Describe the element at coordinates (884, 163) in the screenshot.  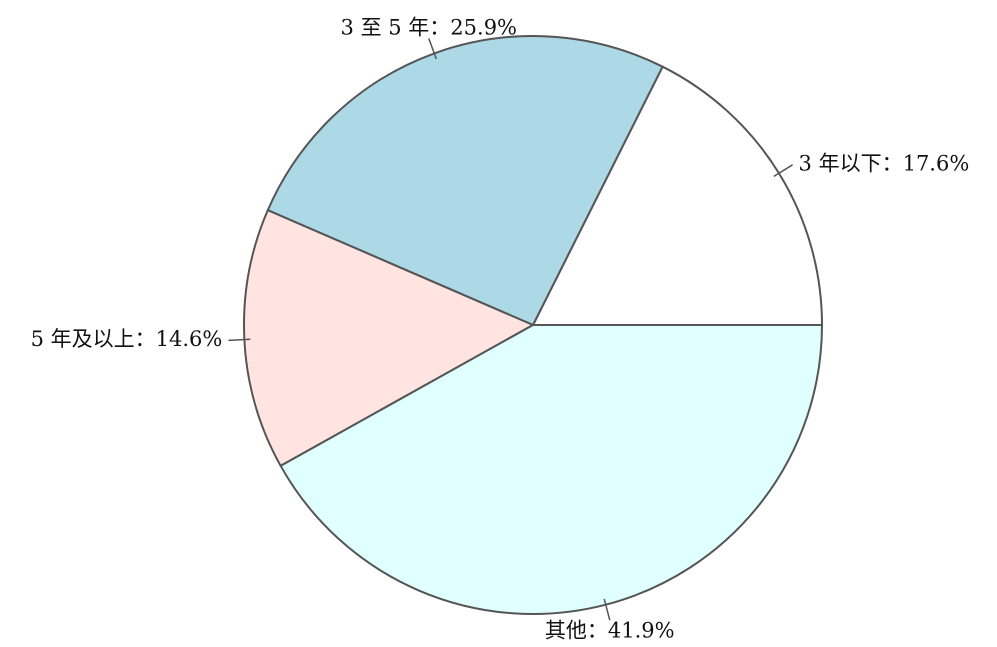
I see `pie-label-1: 3 年以下：17.6%` at that location.